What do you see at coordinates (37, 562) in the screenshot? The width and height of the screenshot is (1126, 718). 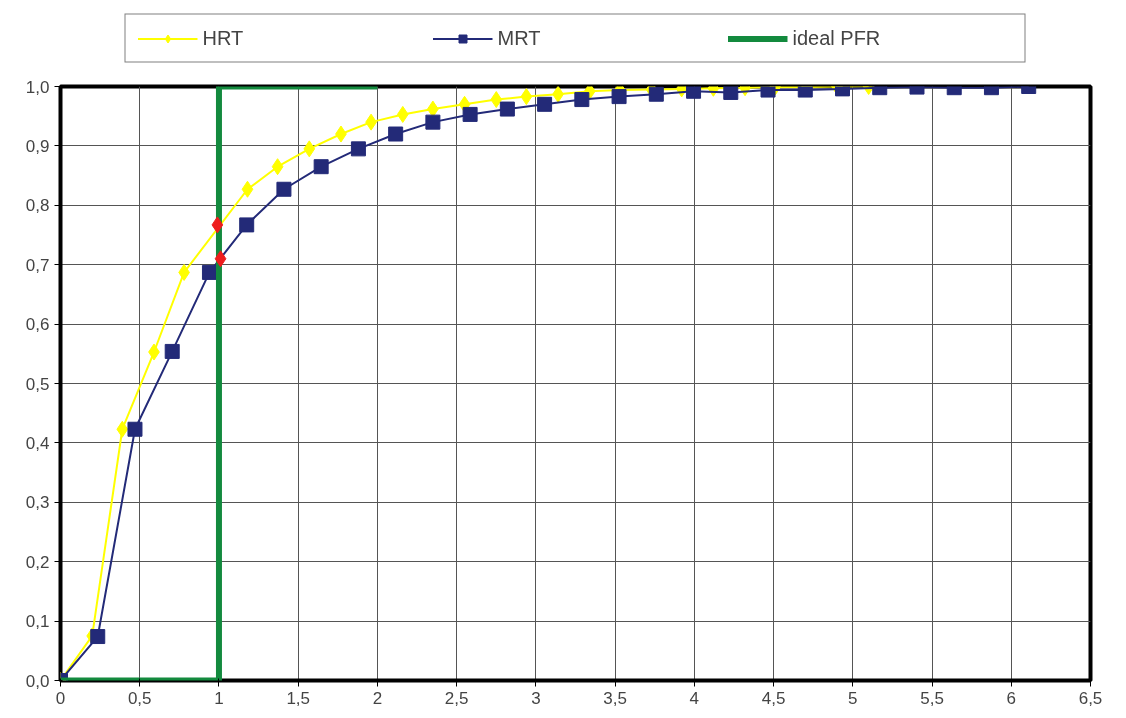 I see `y-tick-label: 0,2` at bounding box center [37, 562].